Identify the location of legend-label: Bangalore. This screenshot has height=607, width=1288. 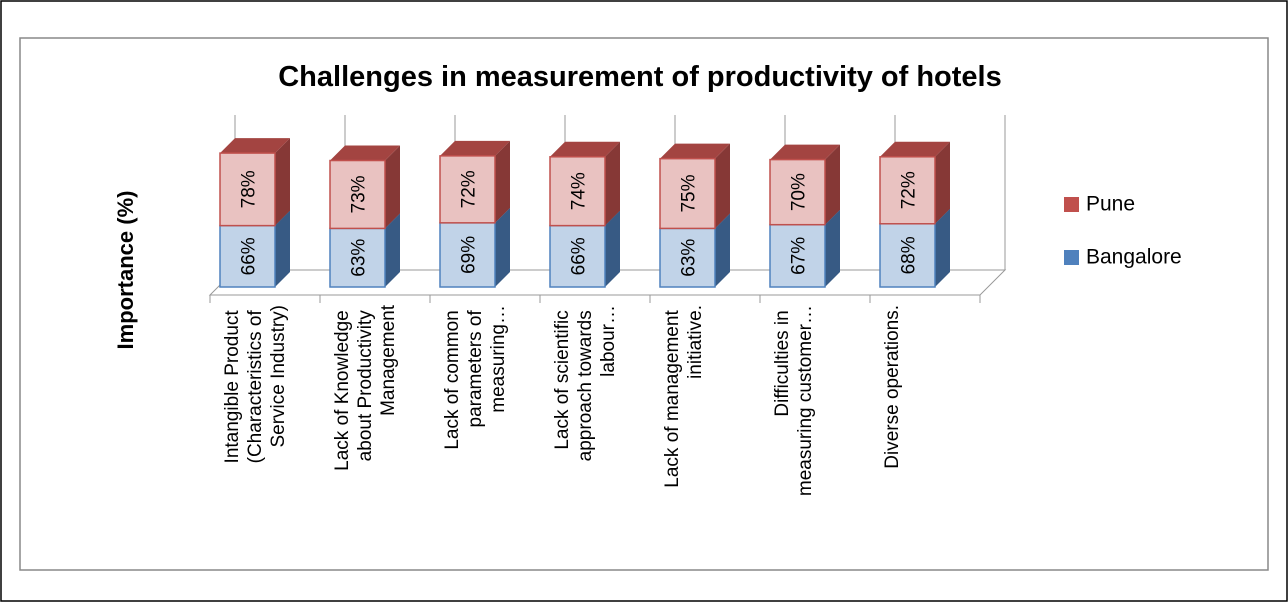
(1134, 257).